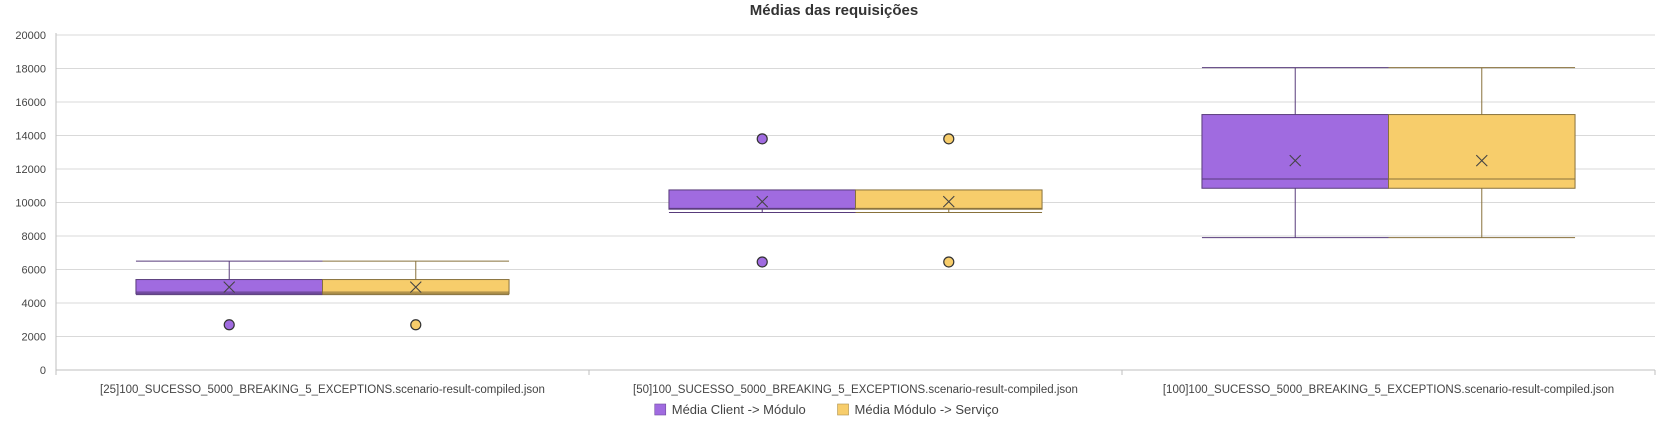 The height and width of the screenshot is (441, 1668). What do you see at coordinates (30, 137) in the screenshot?
I see `y-tick-label: 14000` at bounding box center [30, 137].